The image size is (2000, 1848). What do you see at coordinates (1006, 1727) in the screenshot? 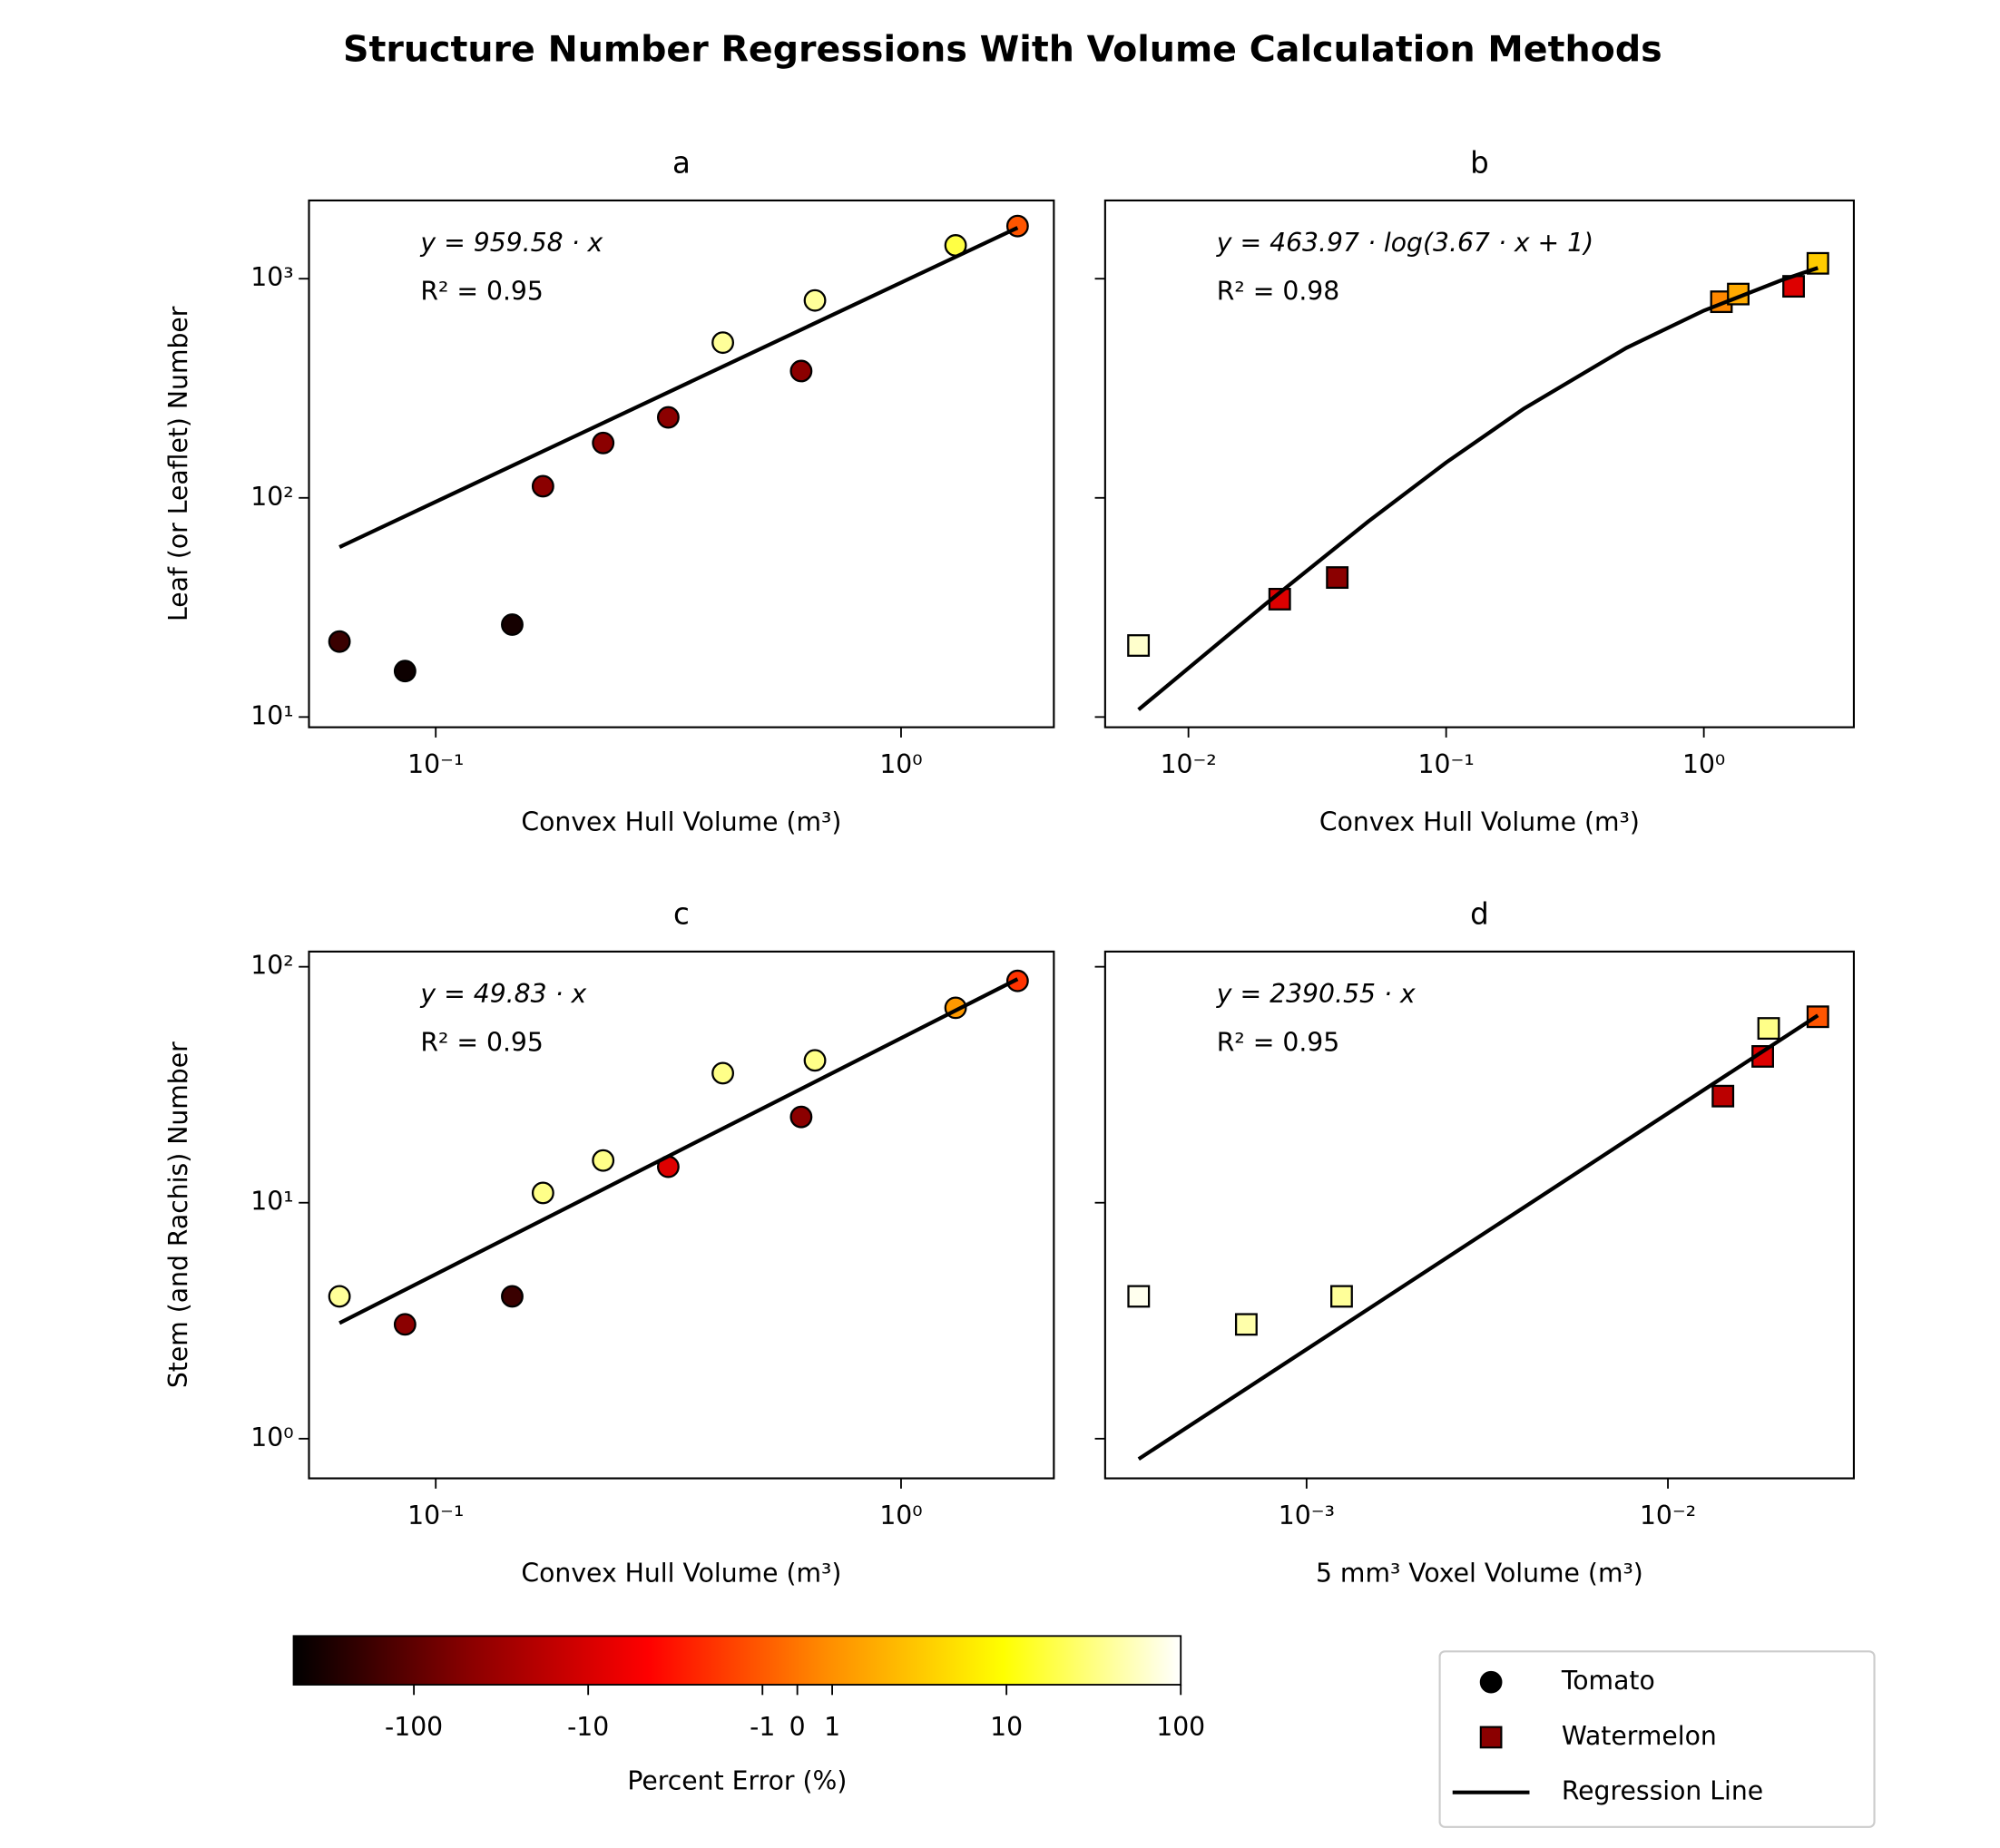
I see `colorbar-tick-label: 10` at bounding box center [1006, 1727].